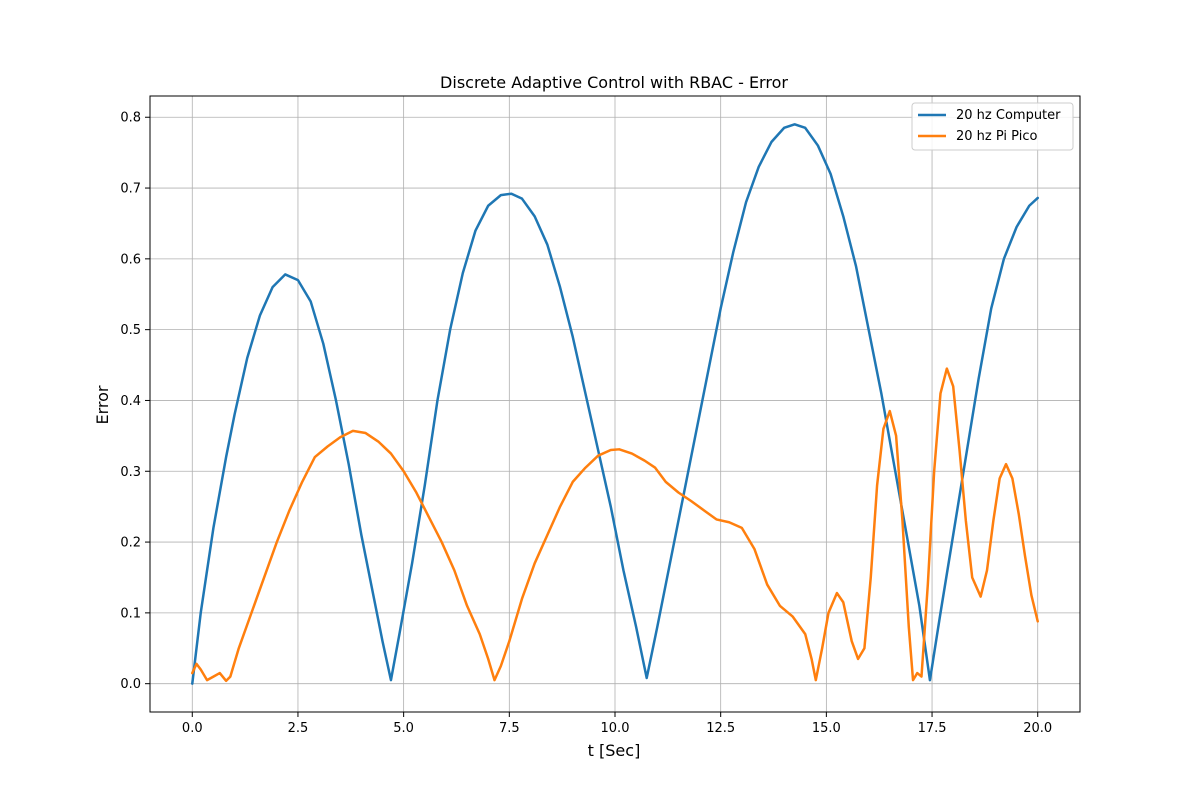 Image resolution: width=1200 pixels, height=800 pixels. Describe the element at coordinates (130, 684) in the screenshot. I see `y-tick-label: 0.0` at that location.